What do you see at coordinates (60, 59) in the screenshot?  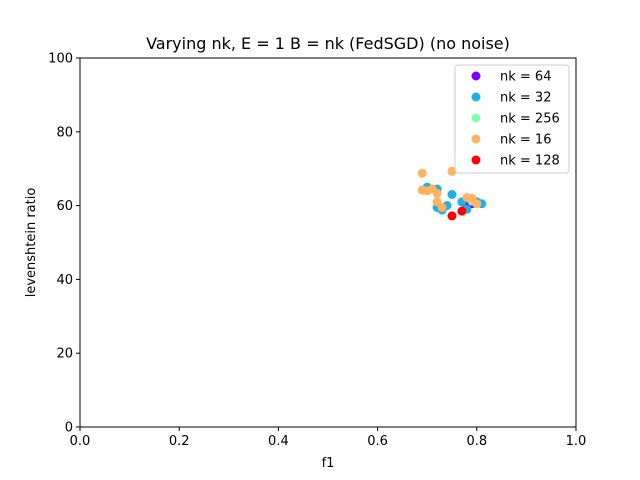 I see `y-tick-label: 100` at bounding box center [60, 59].